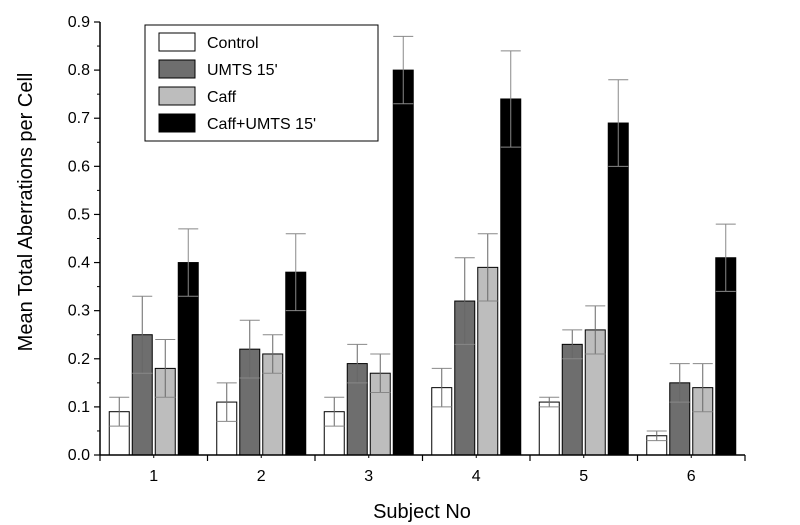 Image resolution: width=800 pixels, height=525 pixels. Describe the element at coordinates (79, 118) in the screenshot. I see `y-tick-label: 0.7` at that location.